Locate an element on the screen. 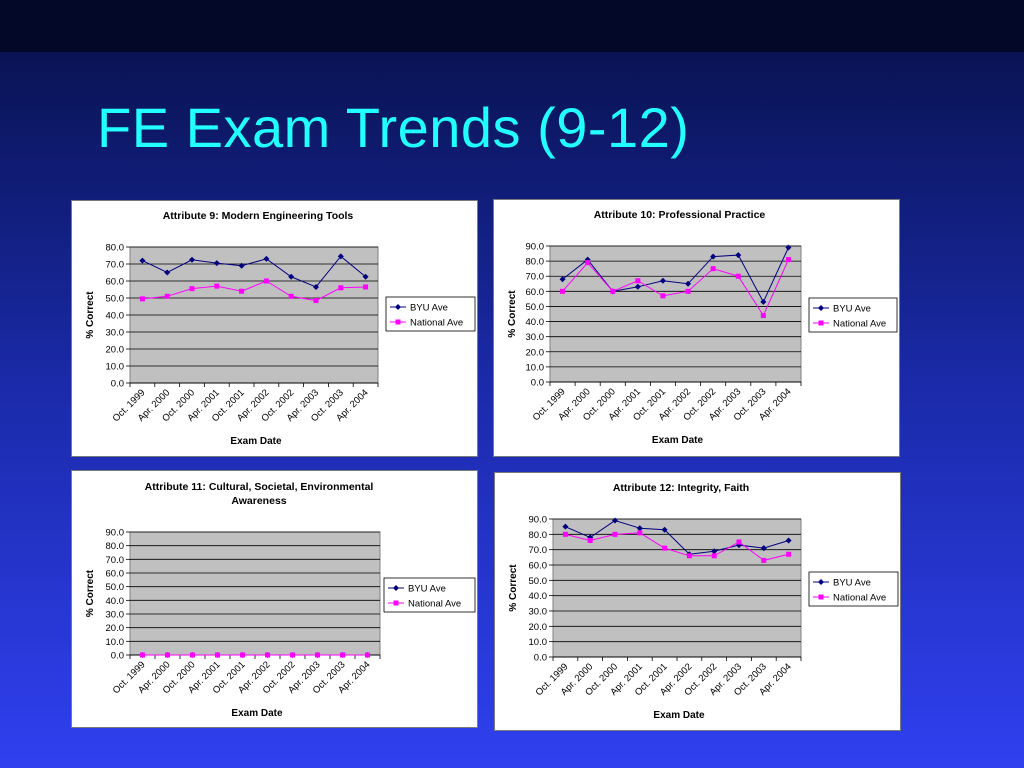  header-band is located at coordinates (512, 26).